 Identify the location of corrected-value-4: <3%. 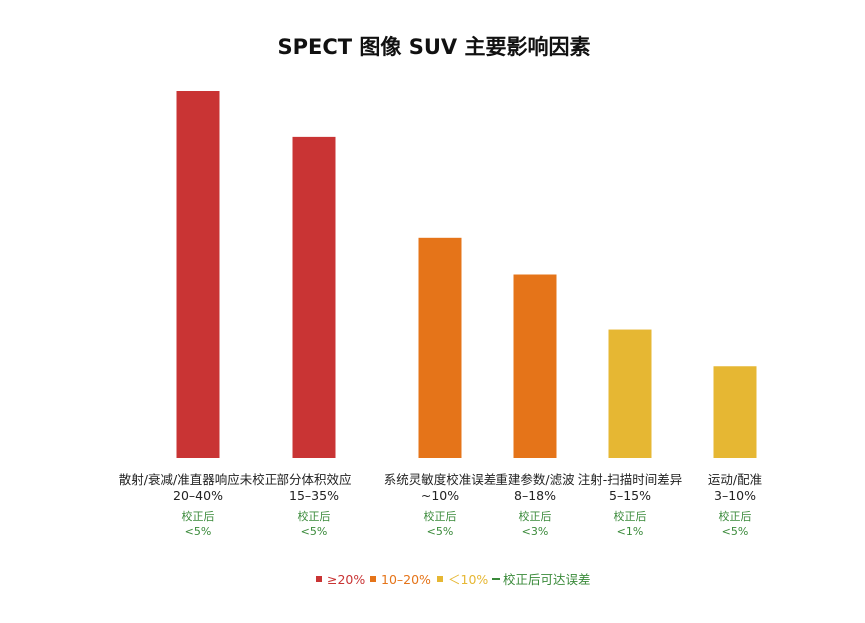
(535, 531).